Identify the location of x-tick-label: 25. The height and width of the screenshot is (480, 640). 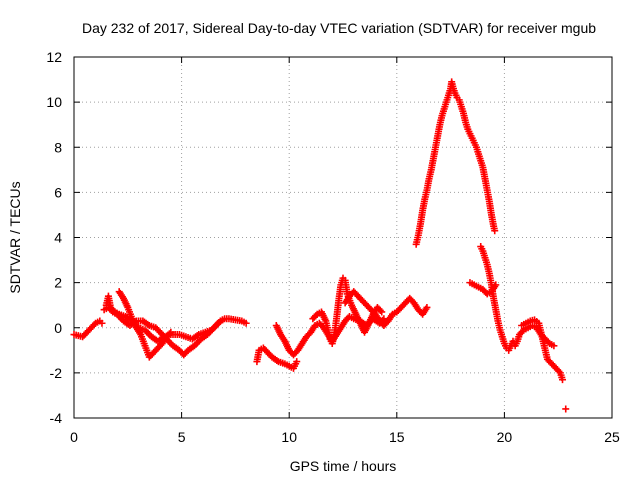
(612, 437).